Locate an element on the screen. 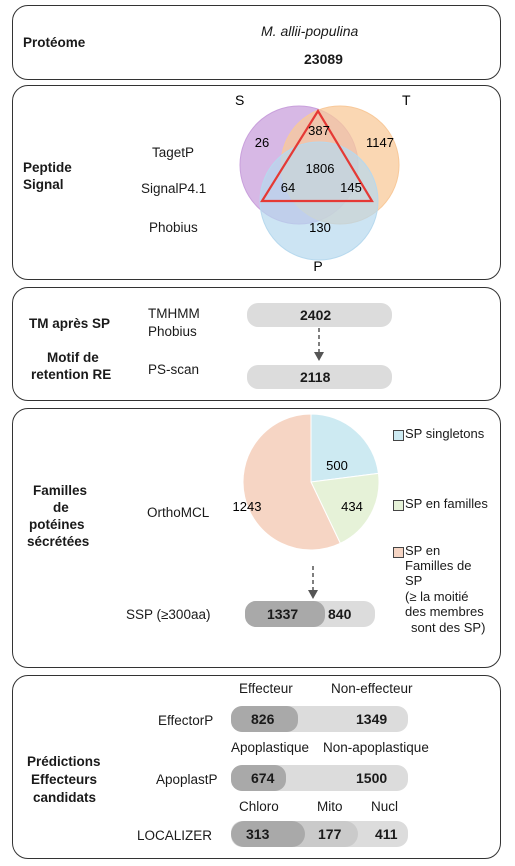 The height and width of the screenshot is (866, 515). non-effector-value: 1349 is located at coordinates (372, 719).